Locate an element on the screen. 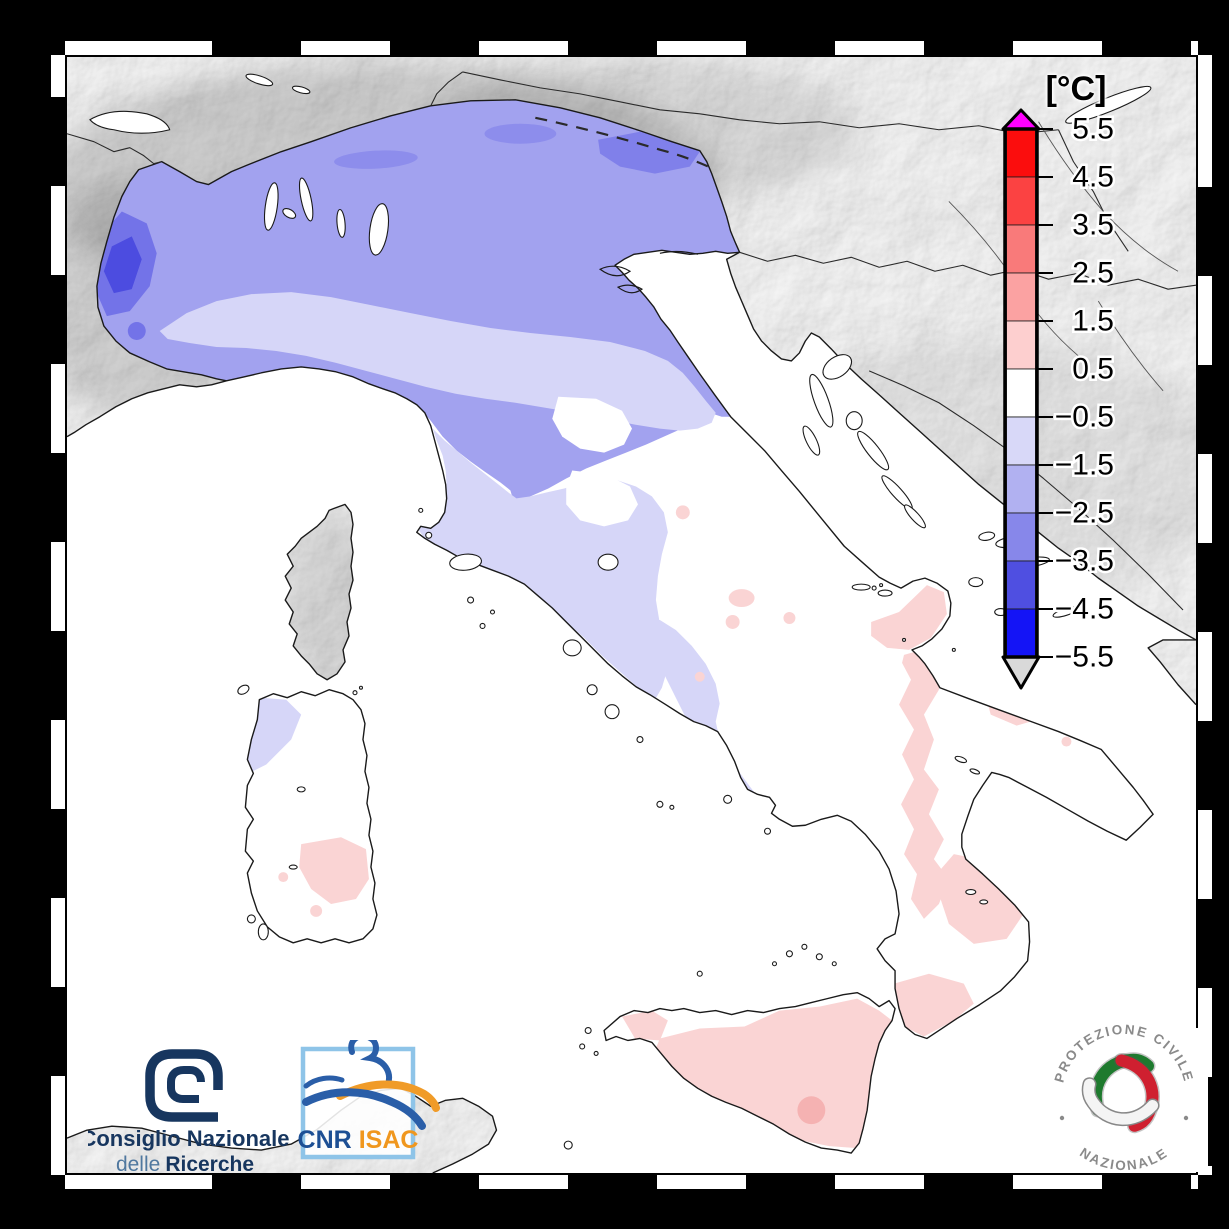 The image size is (1229, 1229). colorbar-frame is located at coordinates (1021, 393).